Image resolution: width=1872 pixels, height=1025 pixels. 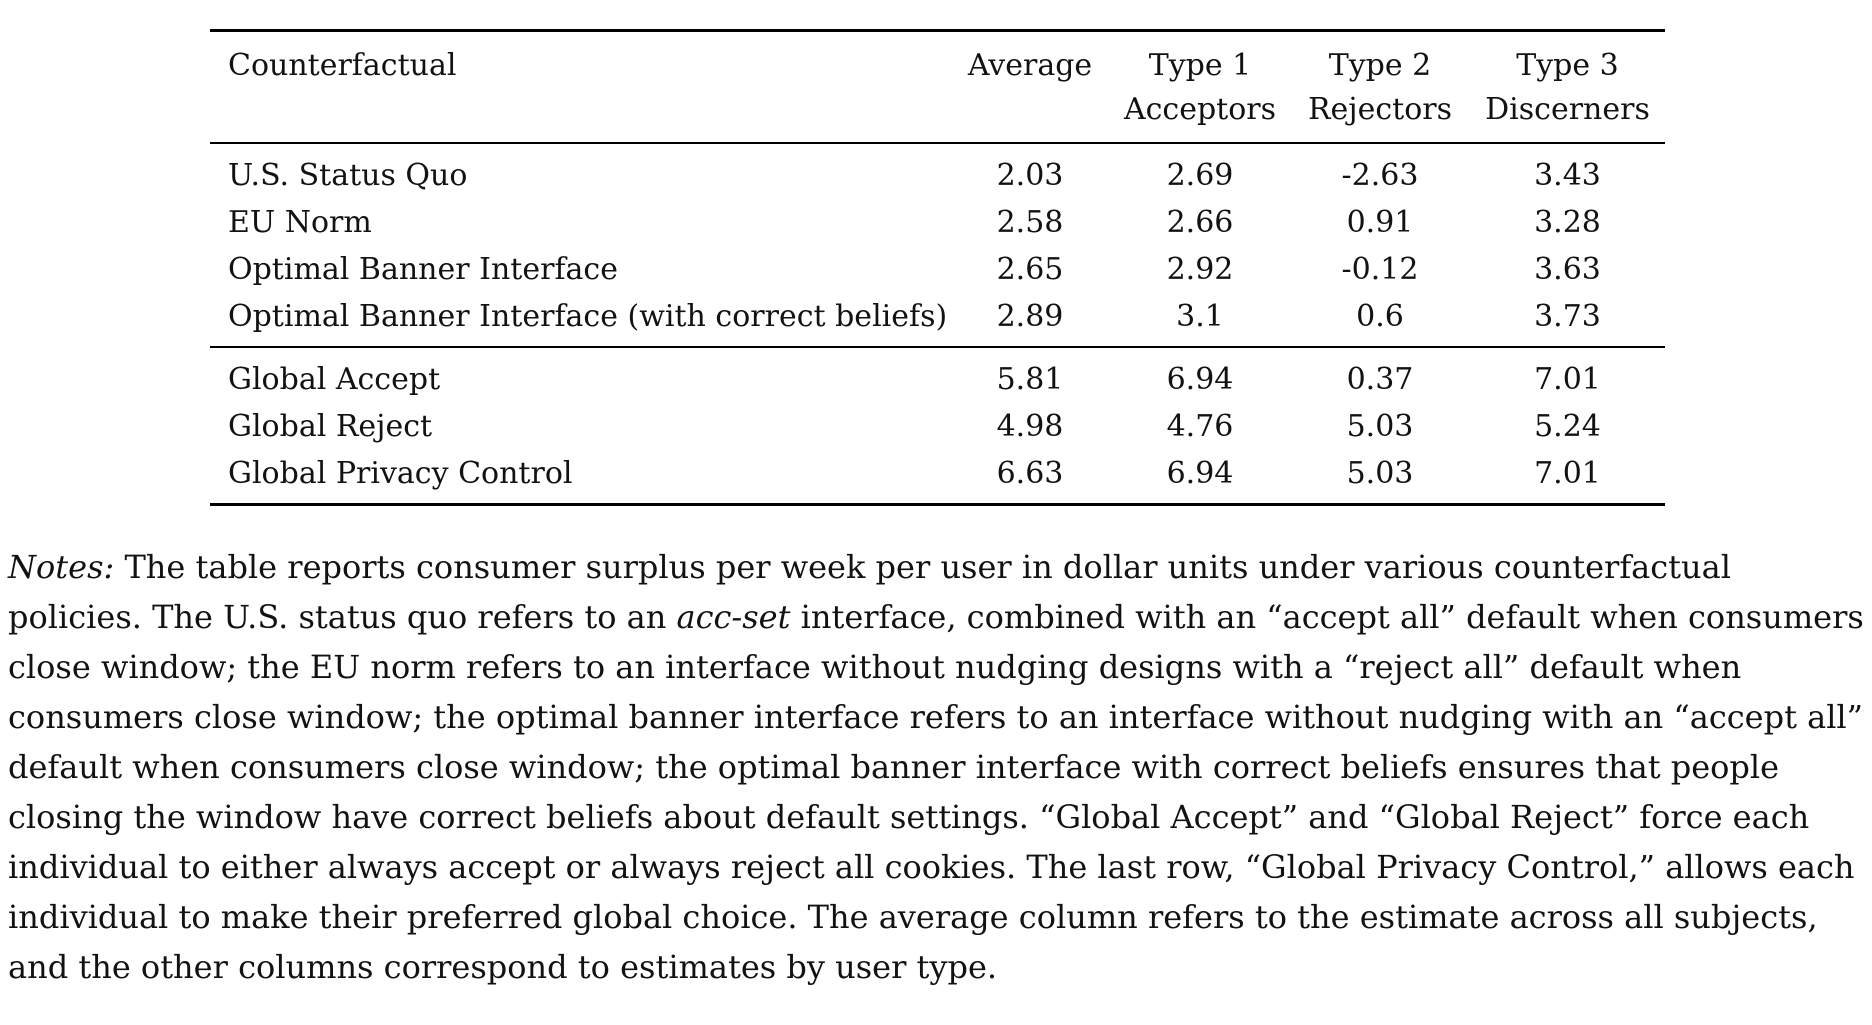 What do you see at coordinates (1380, 316) in the screenshot?
I see `cell-type2: 0.6` at bounding box center [1380, 316].